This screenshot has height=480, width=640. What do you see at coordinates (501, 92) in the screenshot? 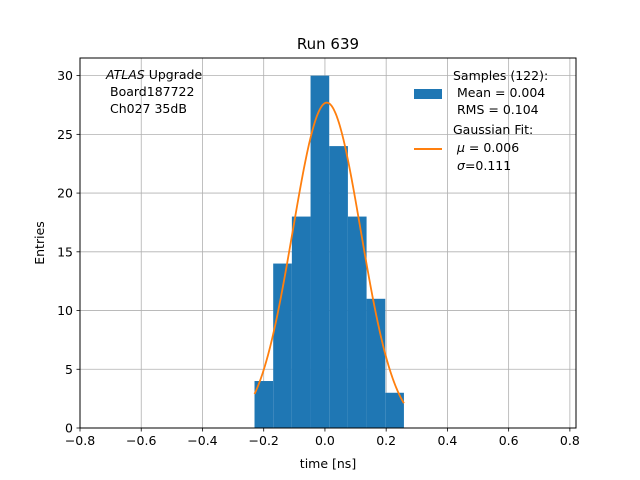
I see `legend-samples-line-2: Mean = 0.004` at bounding box center [501, 92].